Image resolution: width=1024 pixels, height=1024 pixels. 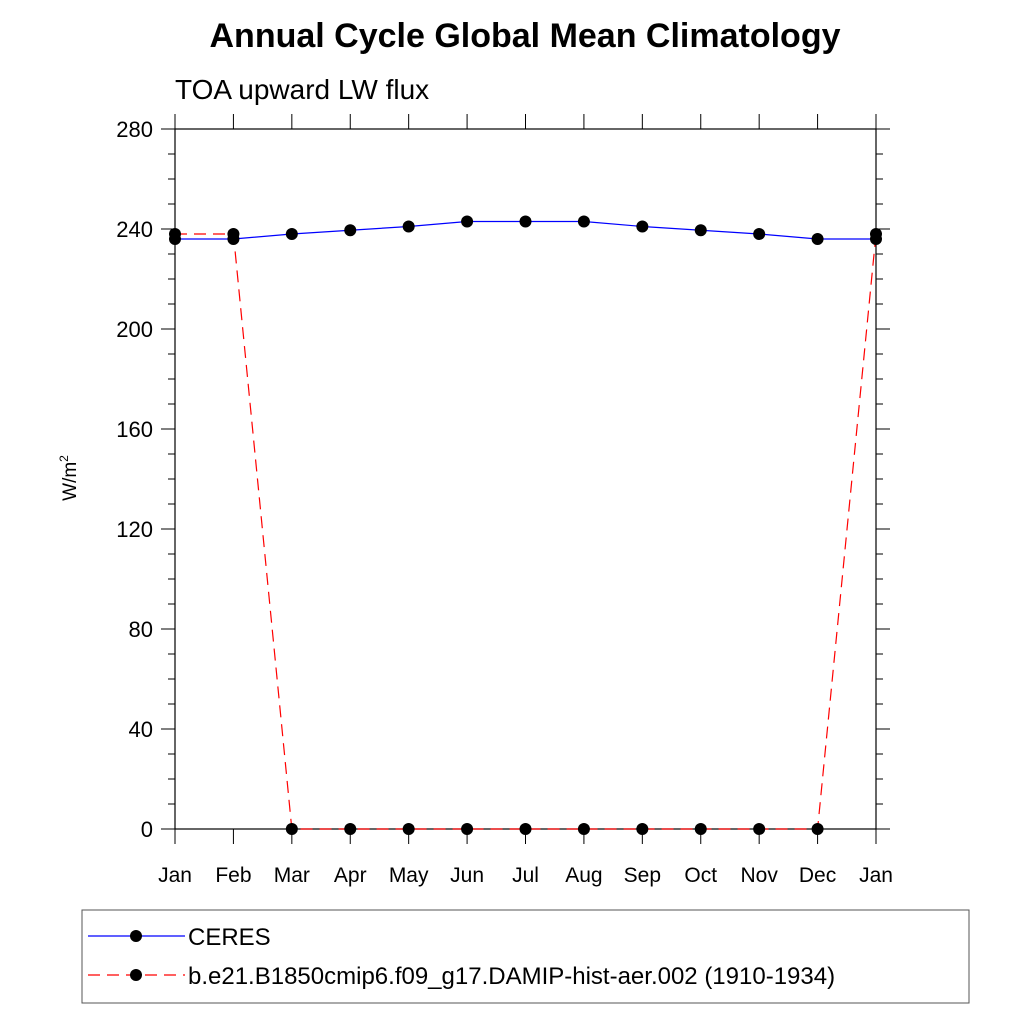 I want to click on x-tick-label: Oct, so click(x=700, y=875).